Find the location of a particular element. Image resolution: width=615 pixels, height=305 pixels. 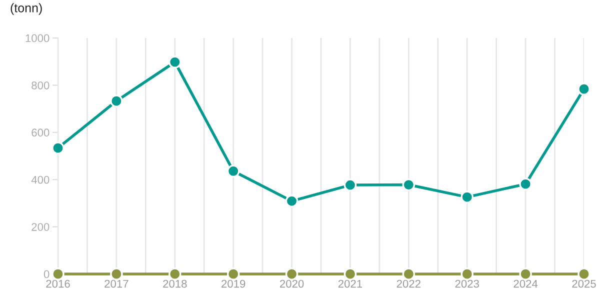

y-tick-label: 400 is located at coordinates (40, 180).